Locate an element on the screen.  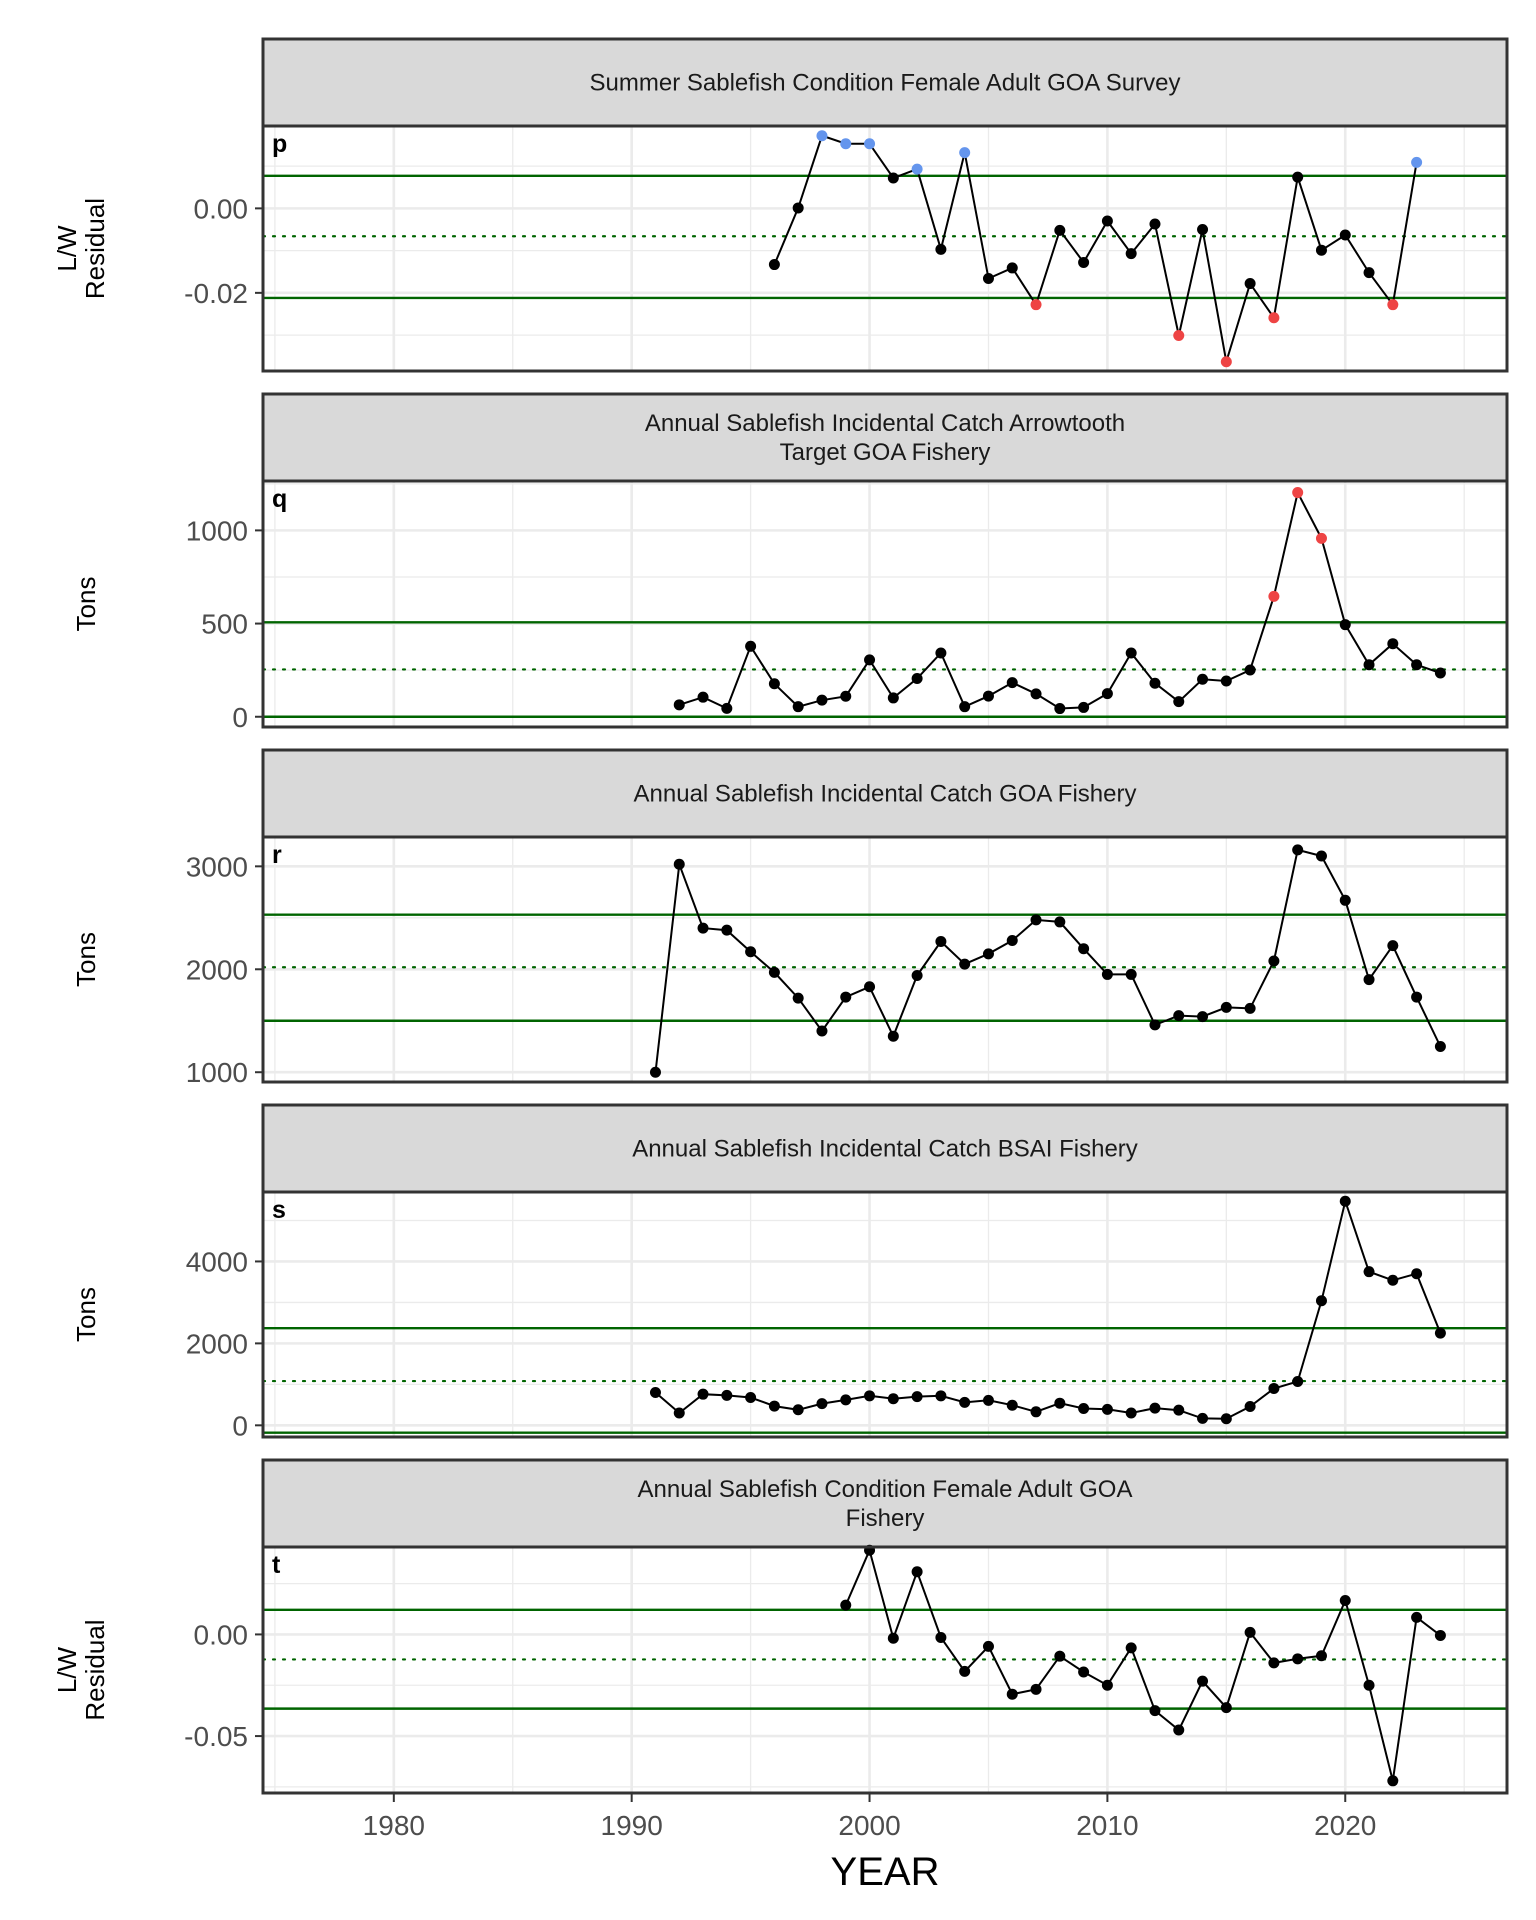
y-tick-label: 0.00 is located at coordinates (221, 208).